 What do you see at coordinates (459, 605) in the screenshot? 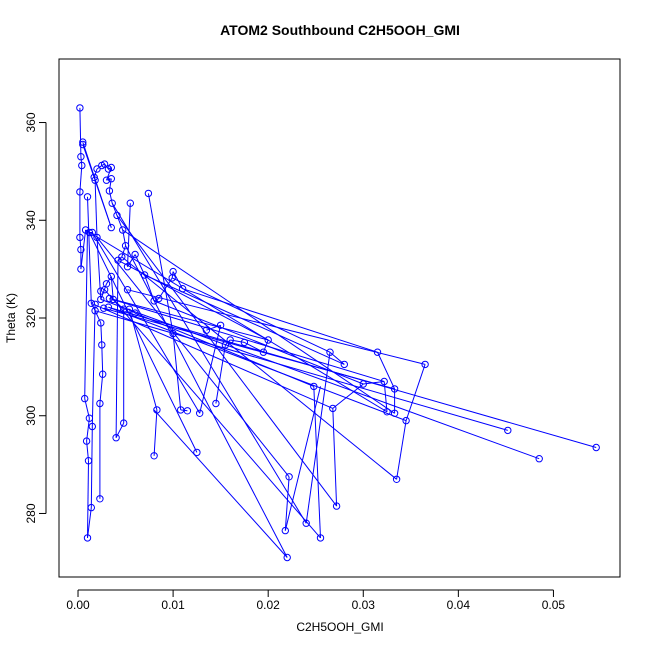
I see `x-tick-label: 0.04` at bounding box center [459, 605].